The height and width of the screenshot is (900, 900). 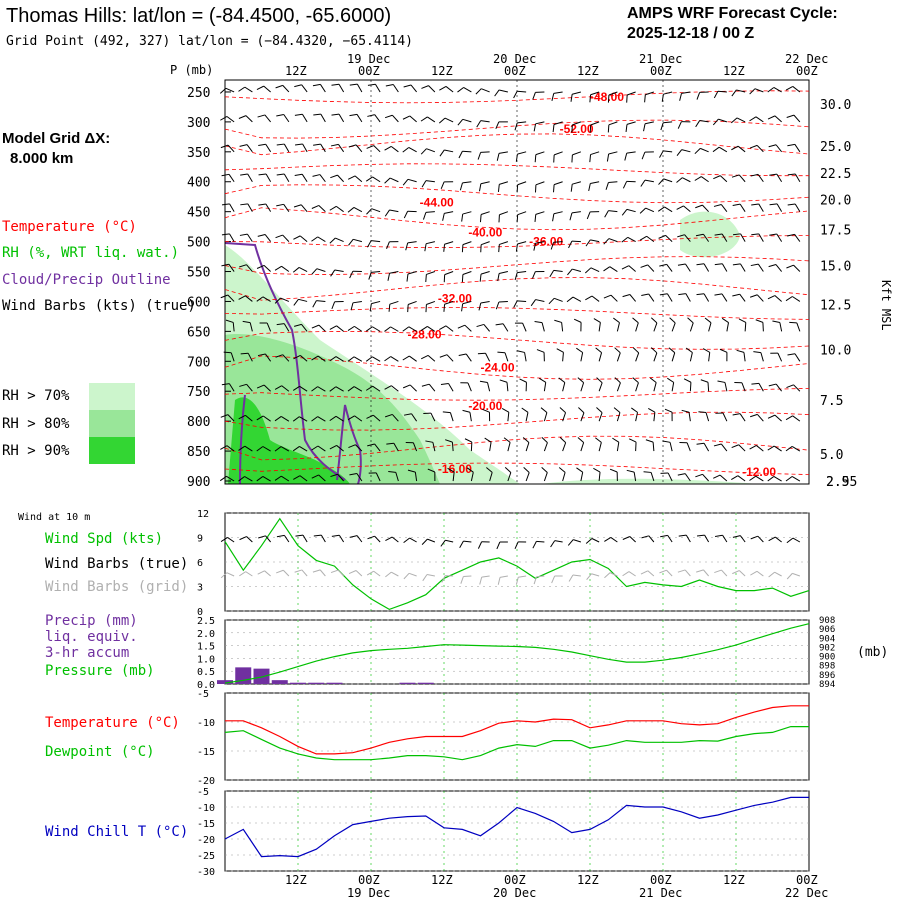 What do you see at coordinates (514, 59) in the screenshot?
I see `top-date-label: 20 Dec` at bounding box center [514, 59].